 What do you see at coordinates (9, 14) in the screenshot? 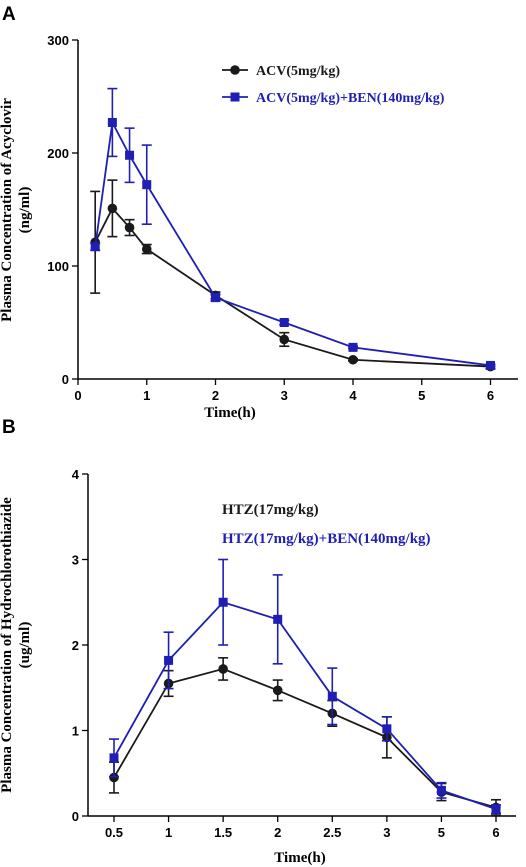
I see `panel-a-letter: A` at bounding box center [9, 14].